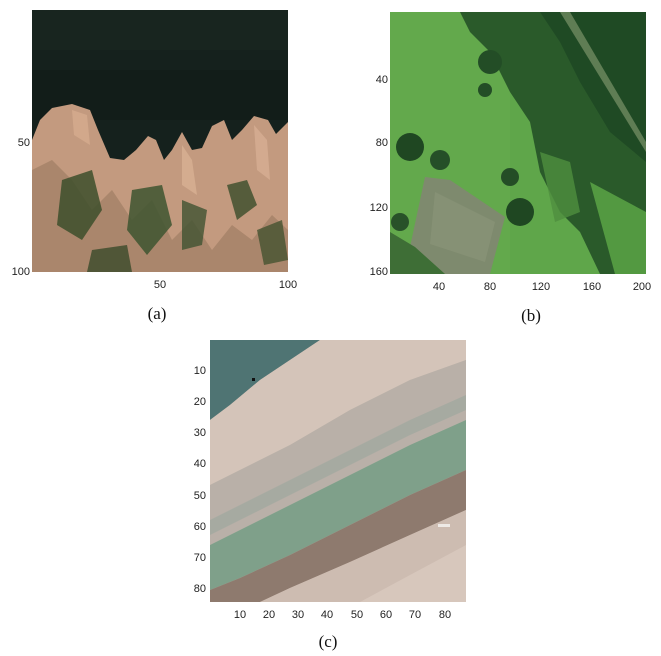 This screenshot has height=656, width=661. I want to click on panel-b-xtick-160: 160, so click(592, 287).